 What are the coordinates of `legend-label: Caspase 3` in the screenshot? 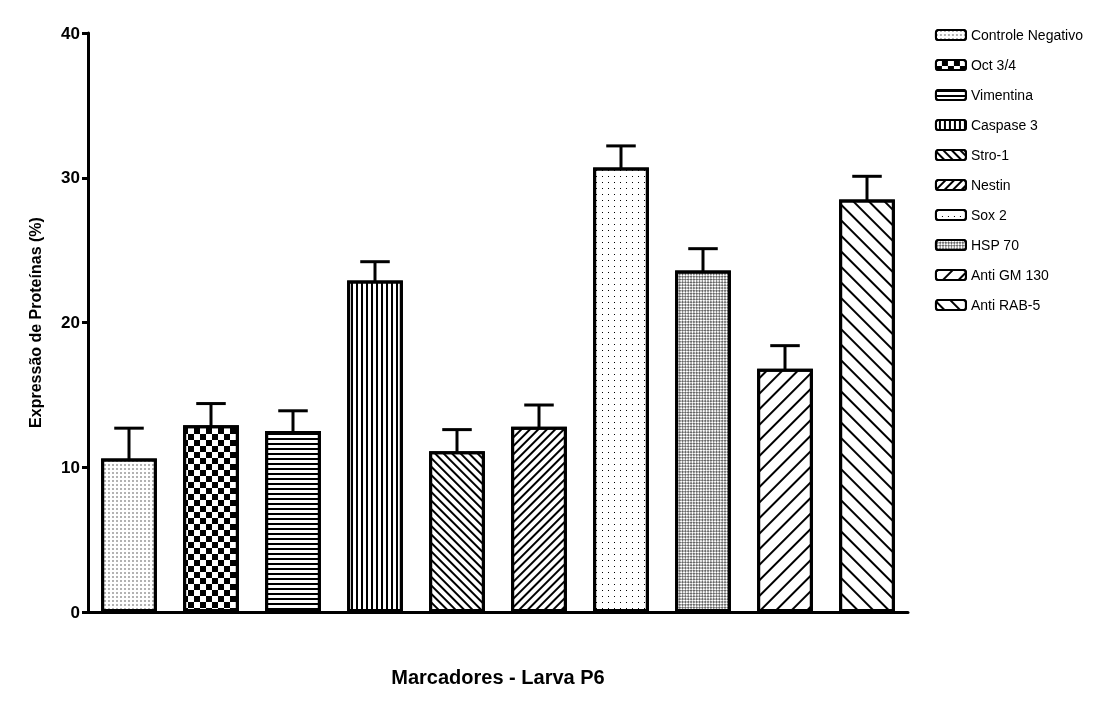 It's located at (1004, 125).